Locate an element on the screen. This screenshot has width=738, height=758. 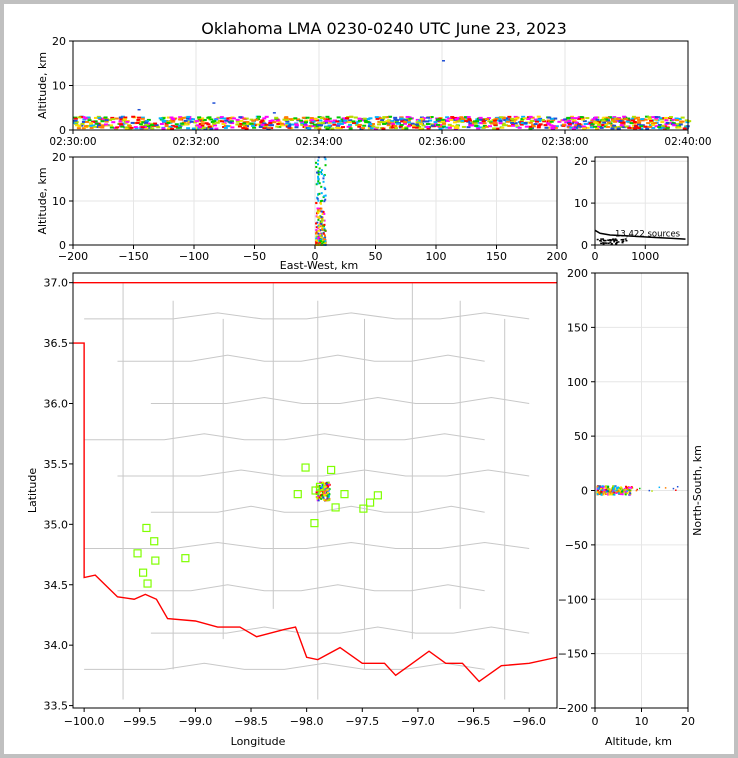
x-tick-label: 02:36:00 is located at coordinates (441, 142).